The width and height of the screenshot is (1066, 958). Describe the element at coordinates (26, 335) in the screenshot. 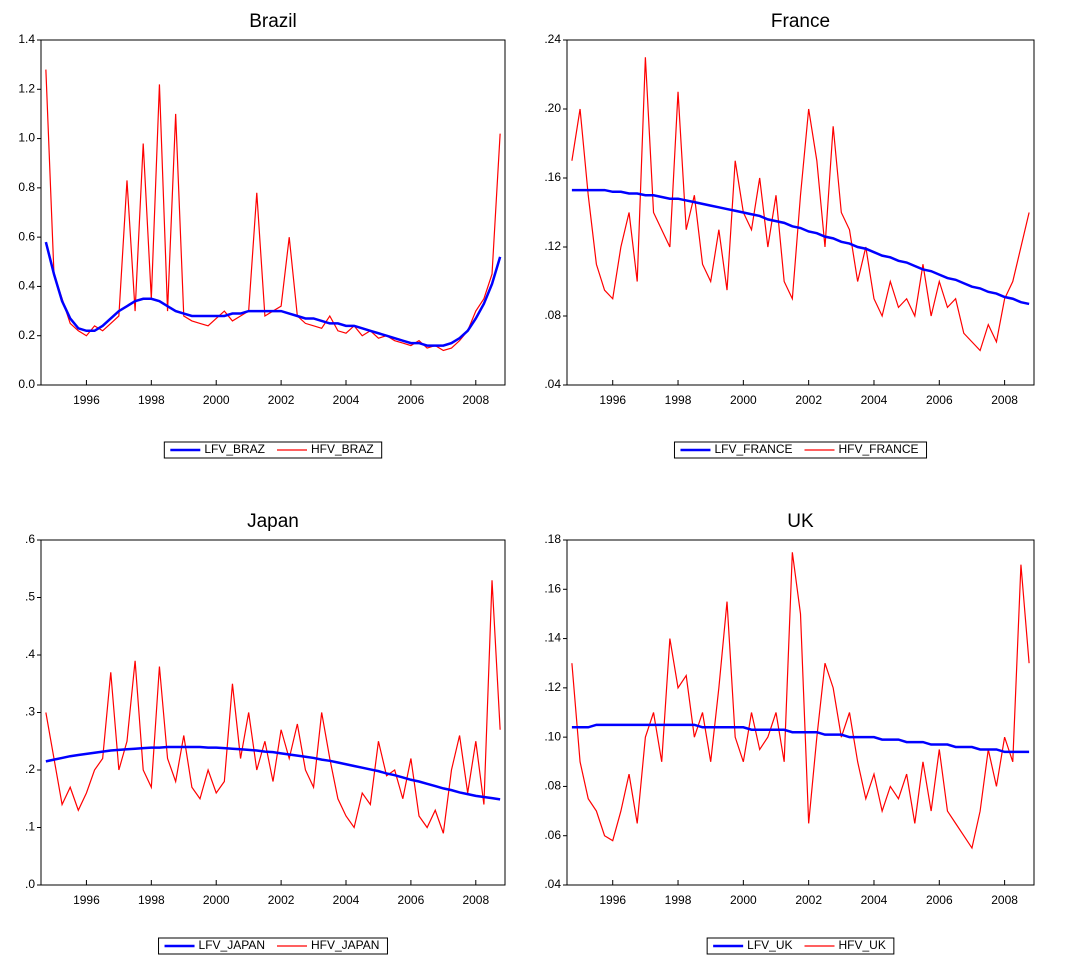

I see `y-tick-label: 0.2` at that location.